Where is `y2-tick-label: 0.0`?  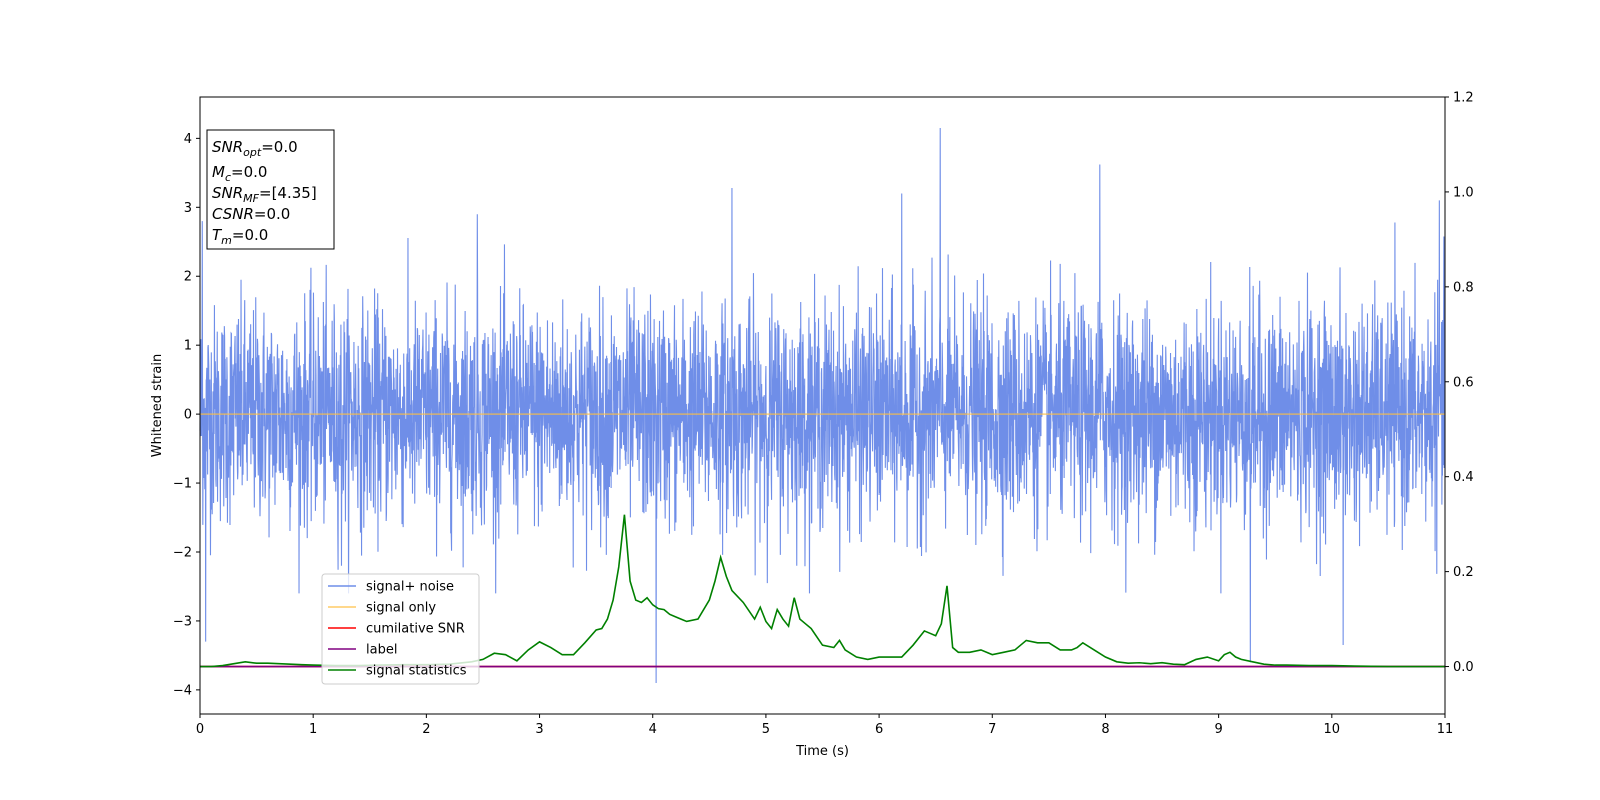
y2-tick-label: 0.0 is located at coordinates (1463, 667).